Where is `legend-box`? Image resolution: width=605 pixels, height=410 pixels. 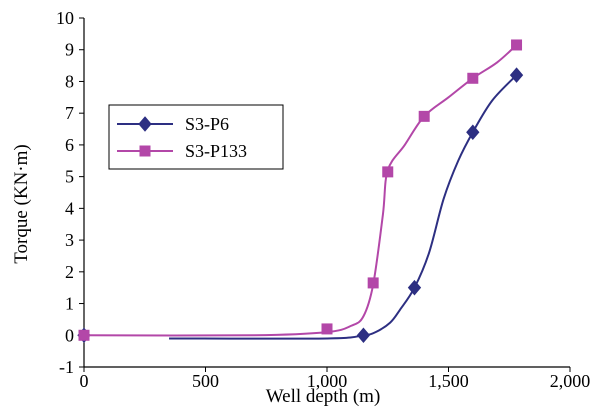
legend-box is located at coordinates (196, 137).